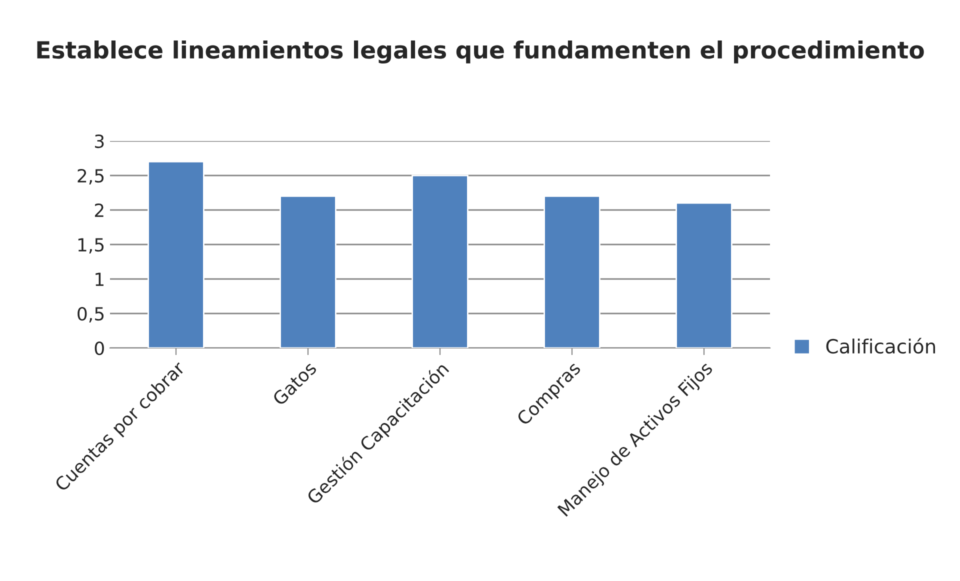 This screenshot has height=581, width=960. What do you see at coordinates (91, 176) in the screenshot?
I see `y-tick-label: 2,5` at bounding box center [91, 176].